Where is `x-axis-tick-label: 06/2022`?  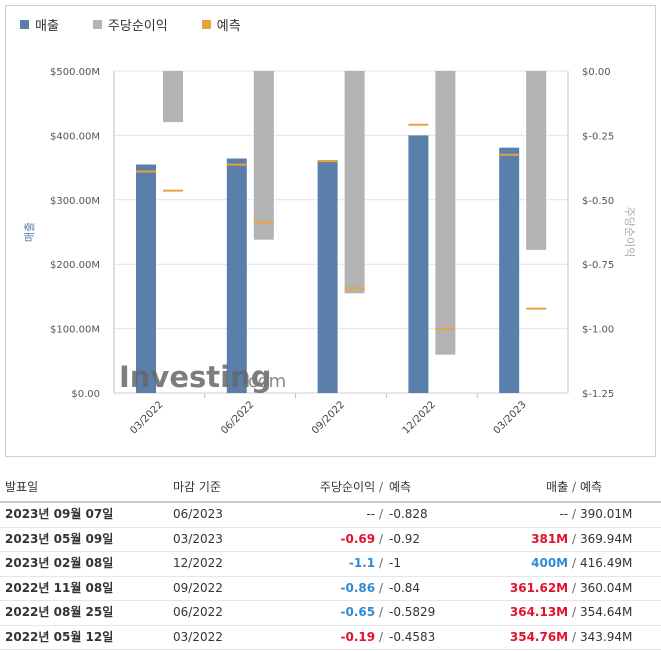 x-axis-tick-label: 06/2022 is located at coordinates (237, 417).